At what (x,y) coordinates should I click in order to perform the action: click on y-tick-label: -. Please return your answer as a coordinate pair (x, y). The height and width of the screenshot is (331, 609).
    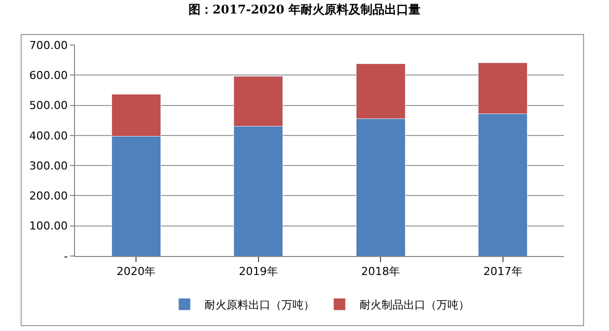
    Looking at the image, I should click on (66, 256).